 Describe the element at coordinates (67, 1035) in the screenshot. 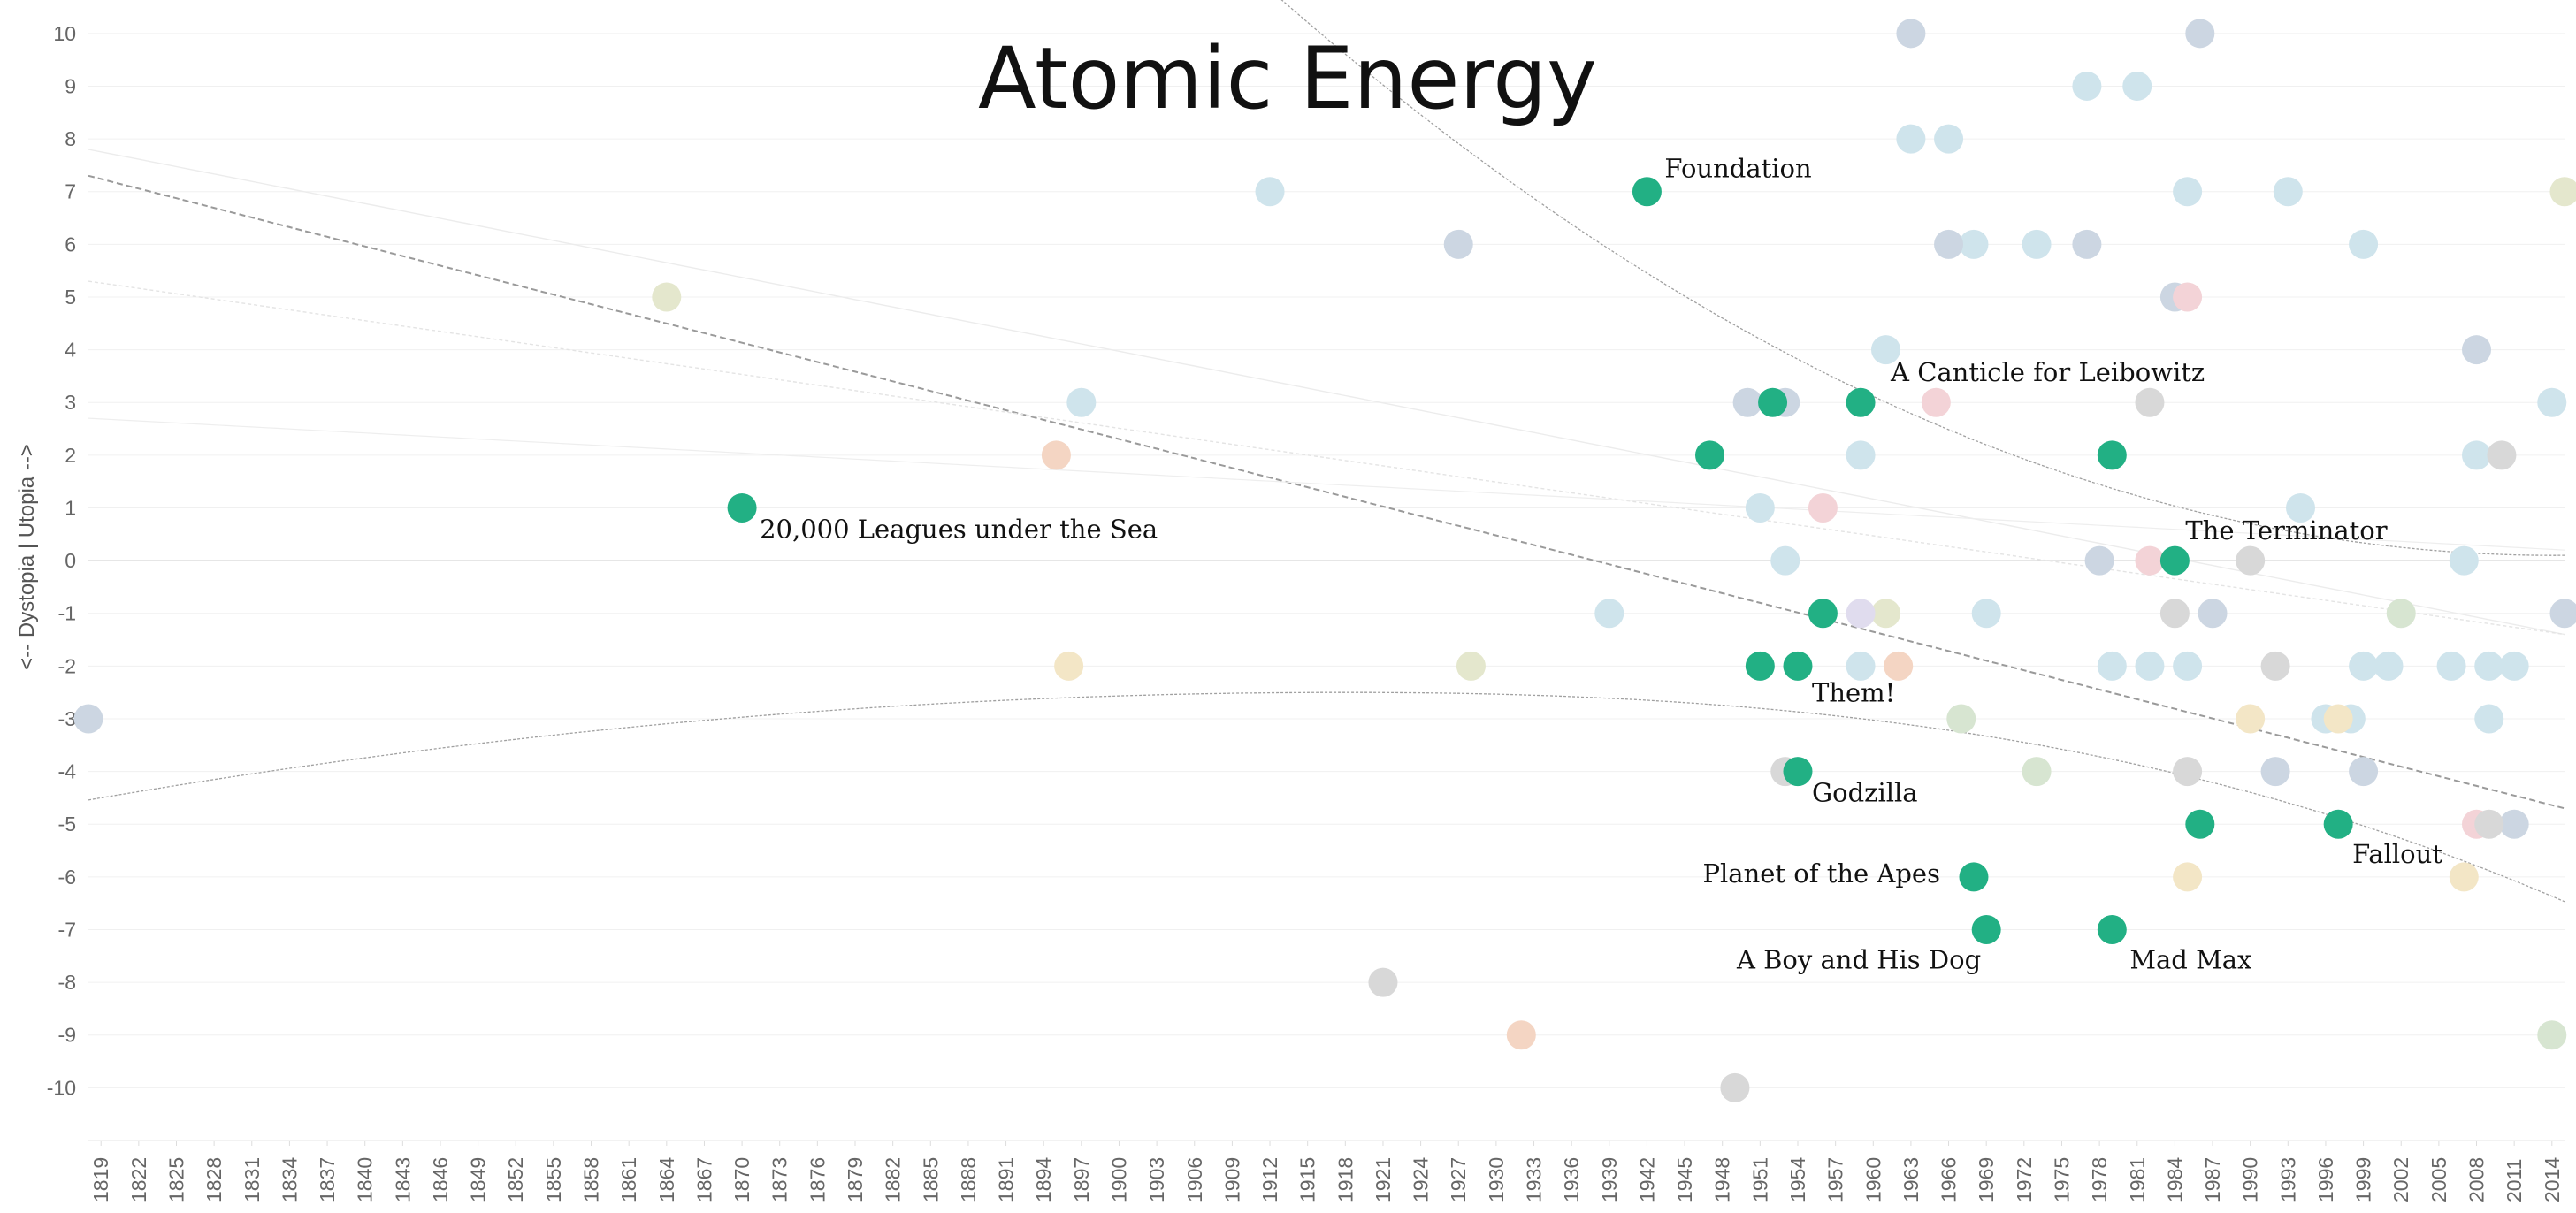

I see `y-tick-label: -9` at that location.